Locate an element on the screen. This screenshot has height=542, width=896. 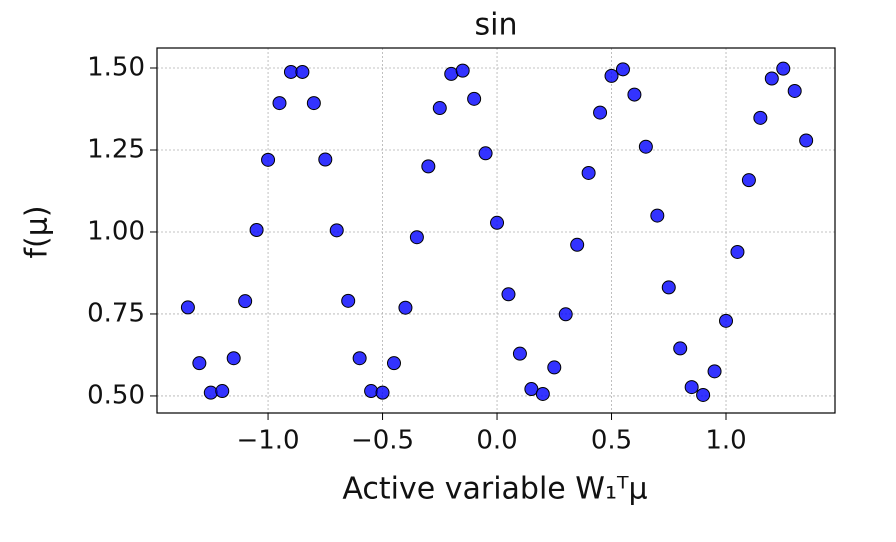
x-tick-label: 1.0 is located at coordinates (725, 441).